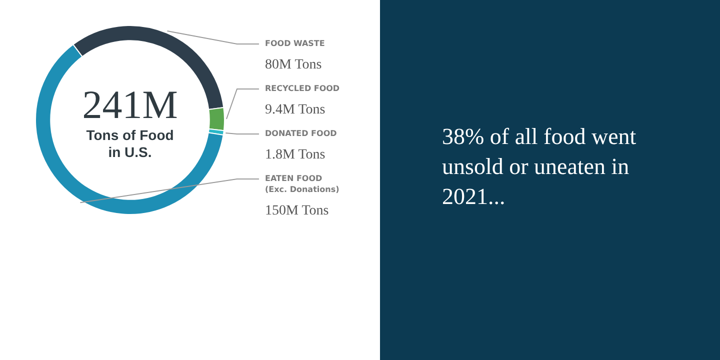  What do you see at coordinates (295, 155) in the screenshot?
I see `data-label: 1.8M Tons` at bounding box center [295, 155].